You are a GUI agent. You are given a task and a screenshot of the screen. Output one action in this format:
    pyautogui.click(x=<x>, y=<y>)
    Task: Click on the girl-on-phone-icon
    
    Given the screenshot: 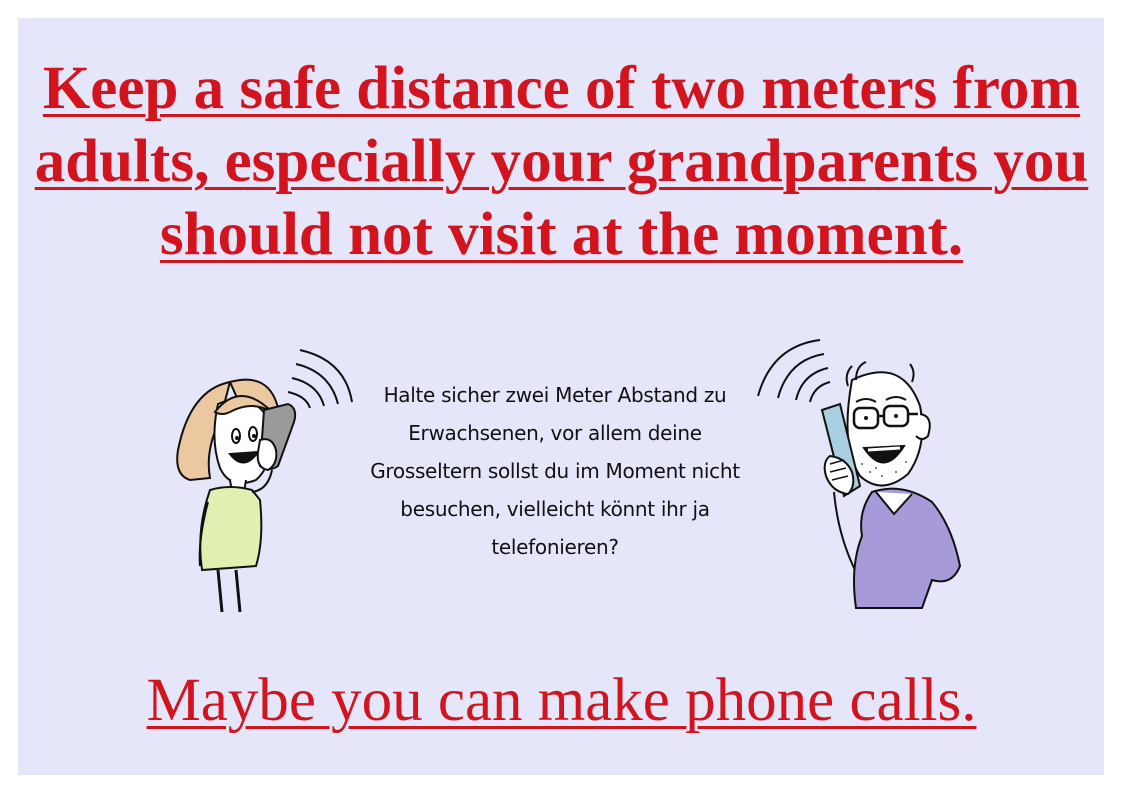 What is the action you would take?
    pyautogui.click(x=264, y=481)
    